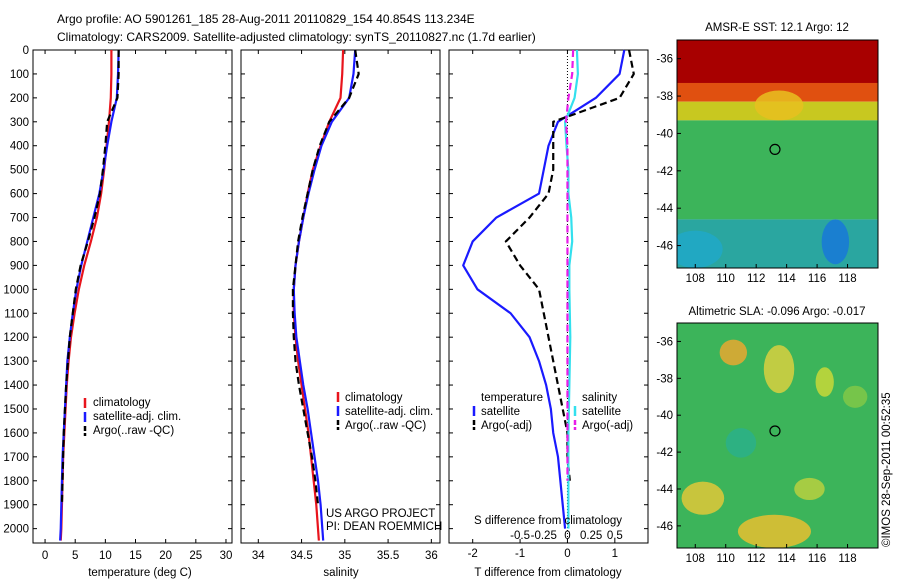 Image resolution: width=900 pixels, height=580 pixels. What do you see at coordinates (374, 398) in the screenshot?
I see `legend-climatology: climatology` at bounding box center [374, 398].